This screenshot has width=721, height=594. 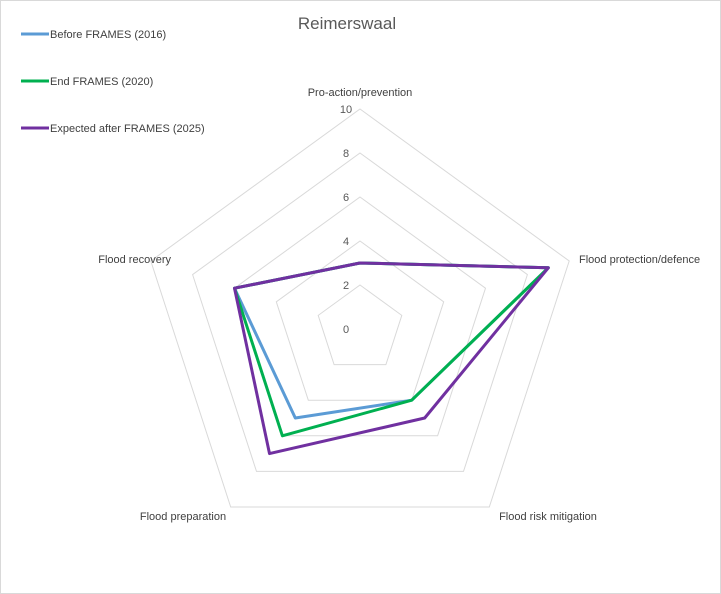 I want to click on tick-label-2: 2, so click(x=346, y=286).